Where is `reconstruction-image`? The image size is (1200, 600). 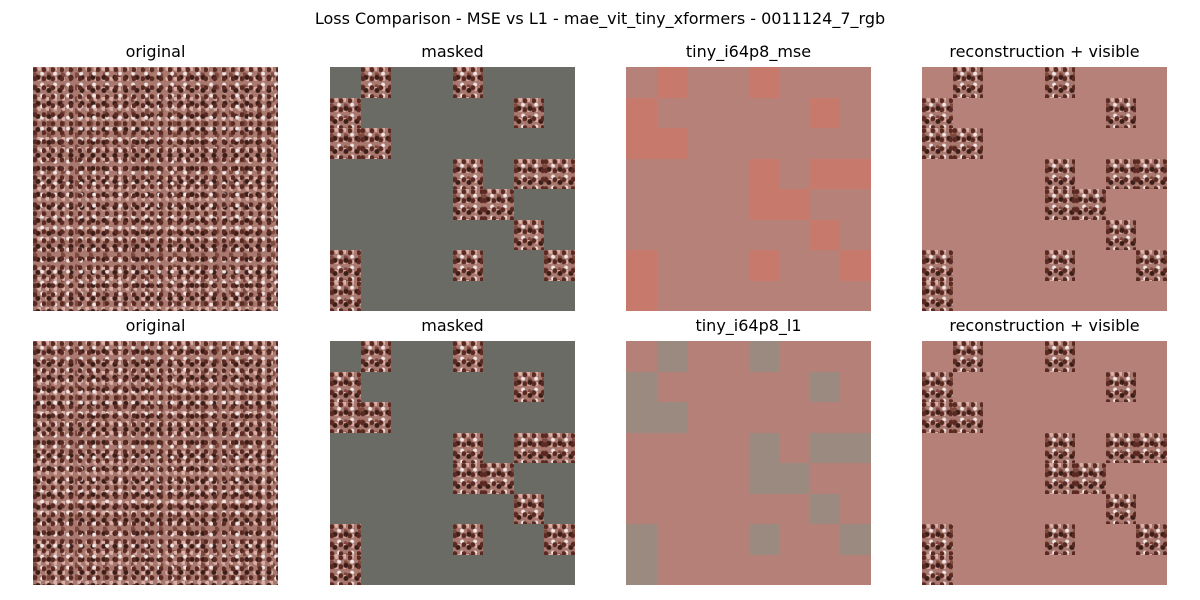
reconstruction-image is located at coordinates (748, 463).